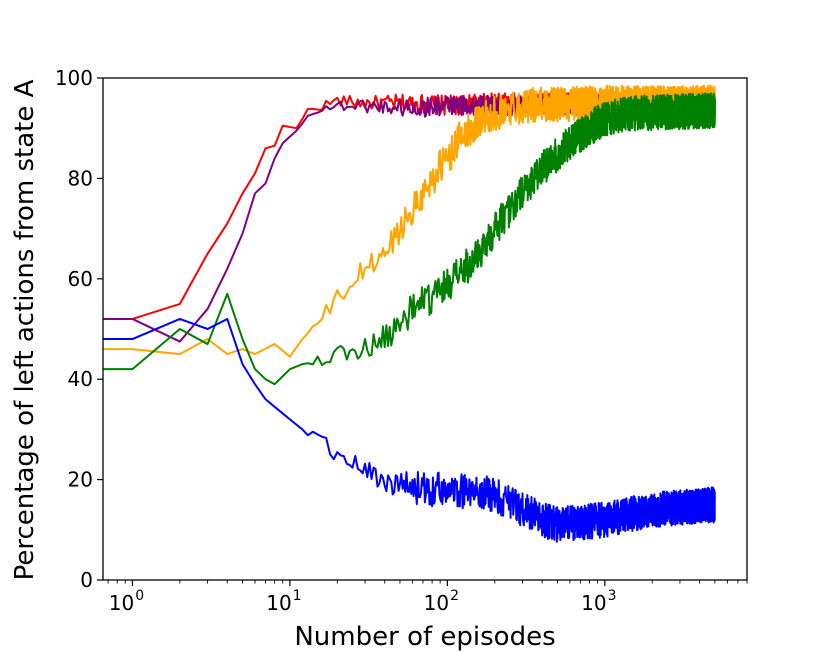 This screenshot has height=652, width=830. Describe the element at coordinates (25, 329) in the screenshot. I see `y-axis-label: Percentage of left actions from state A` at that location.